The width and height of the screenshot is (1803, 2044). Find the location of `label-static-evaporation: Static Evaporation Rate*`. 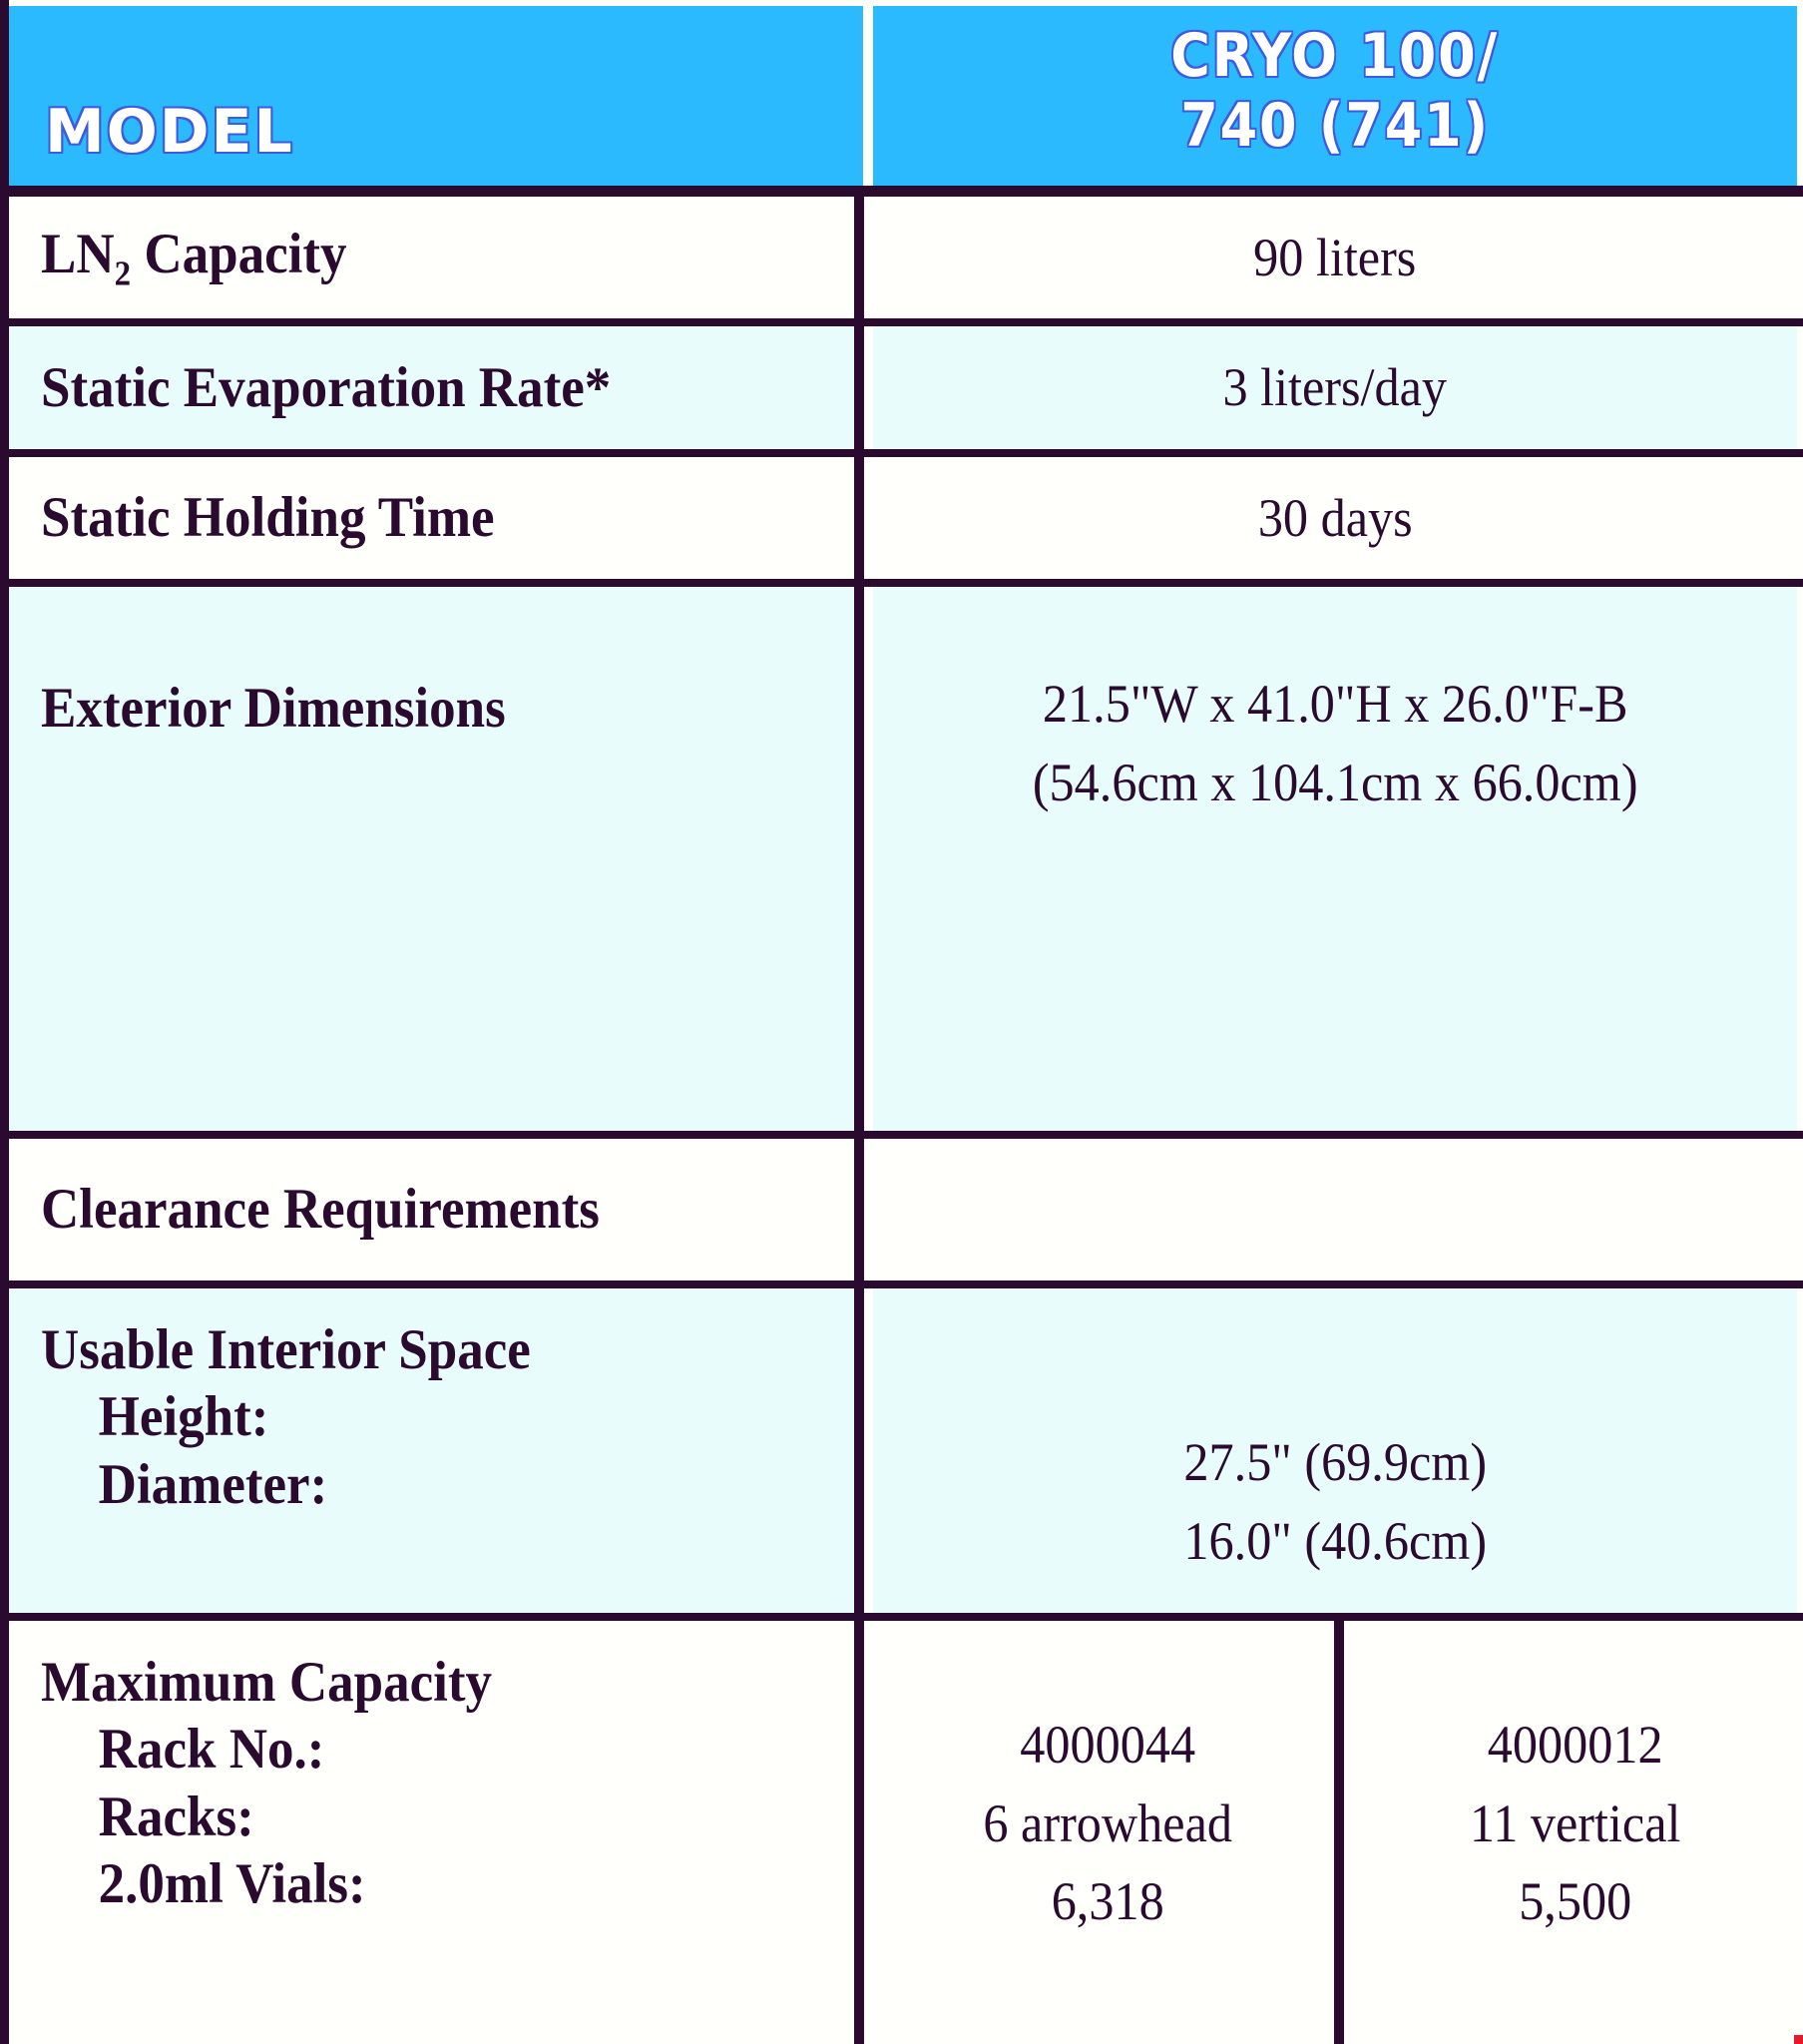

label-static-evaporation: Static Evaporation Rate* is located at coordinates (326, 387).